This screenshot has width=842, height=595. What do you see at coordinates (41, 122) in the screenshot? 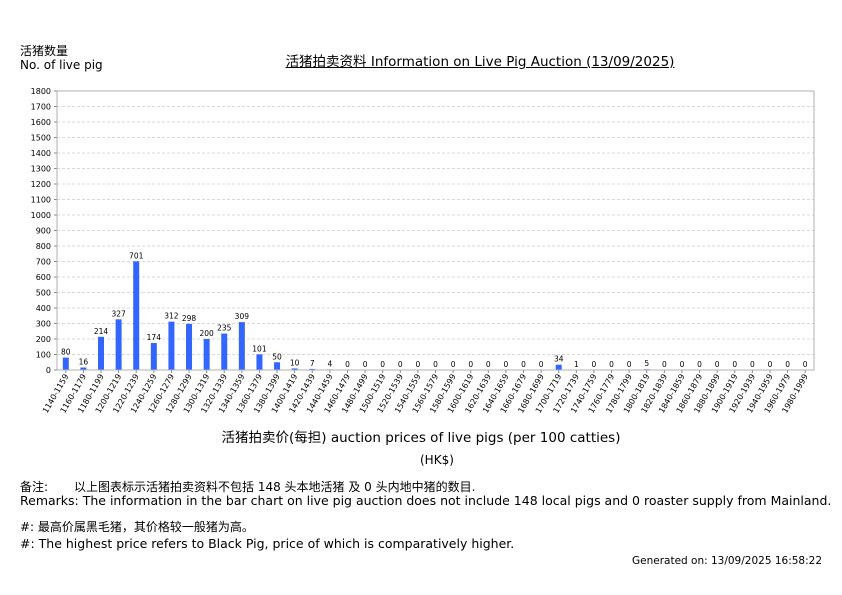
I see `y-tick-label: 1600` at bounding box center [41, 122].